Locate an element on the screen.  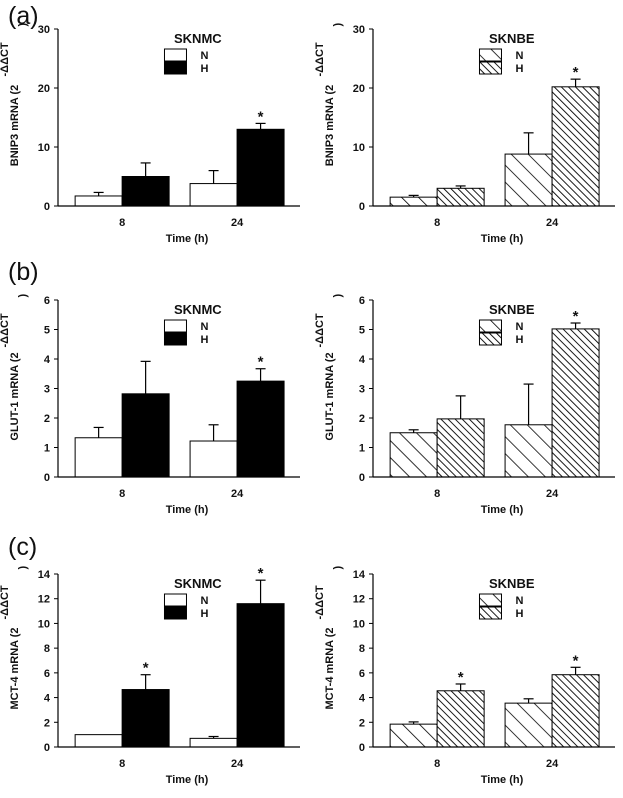
panel-label-c: (c) is located at coordinates (22, 547).